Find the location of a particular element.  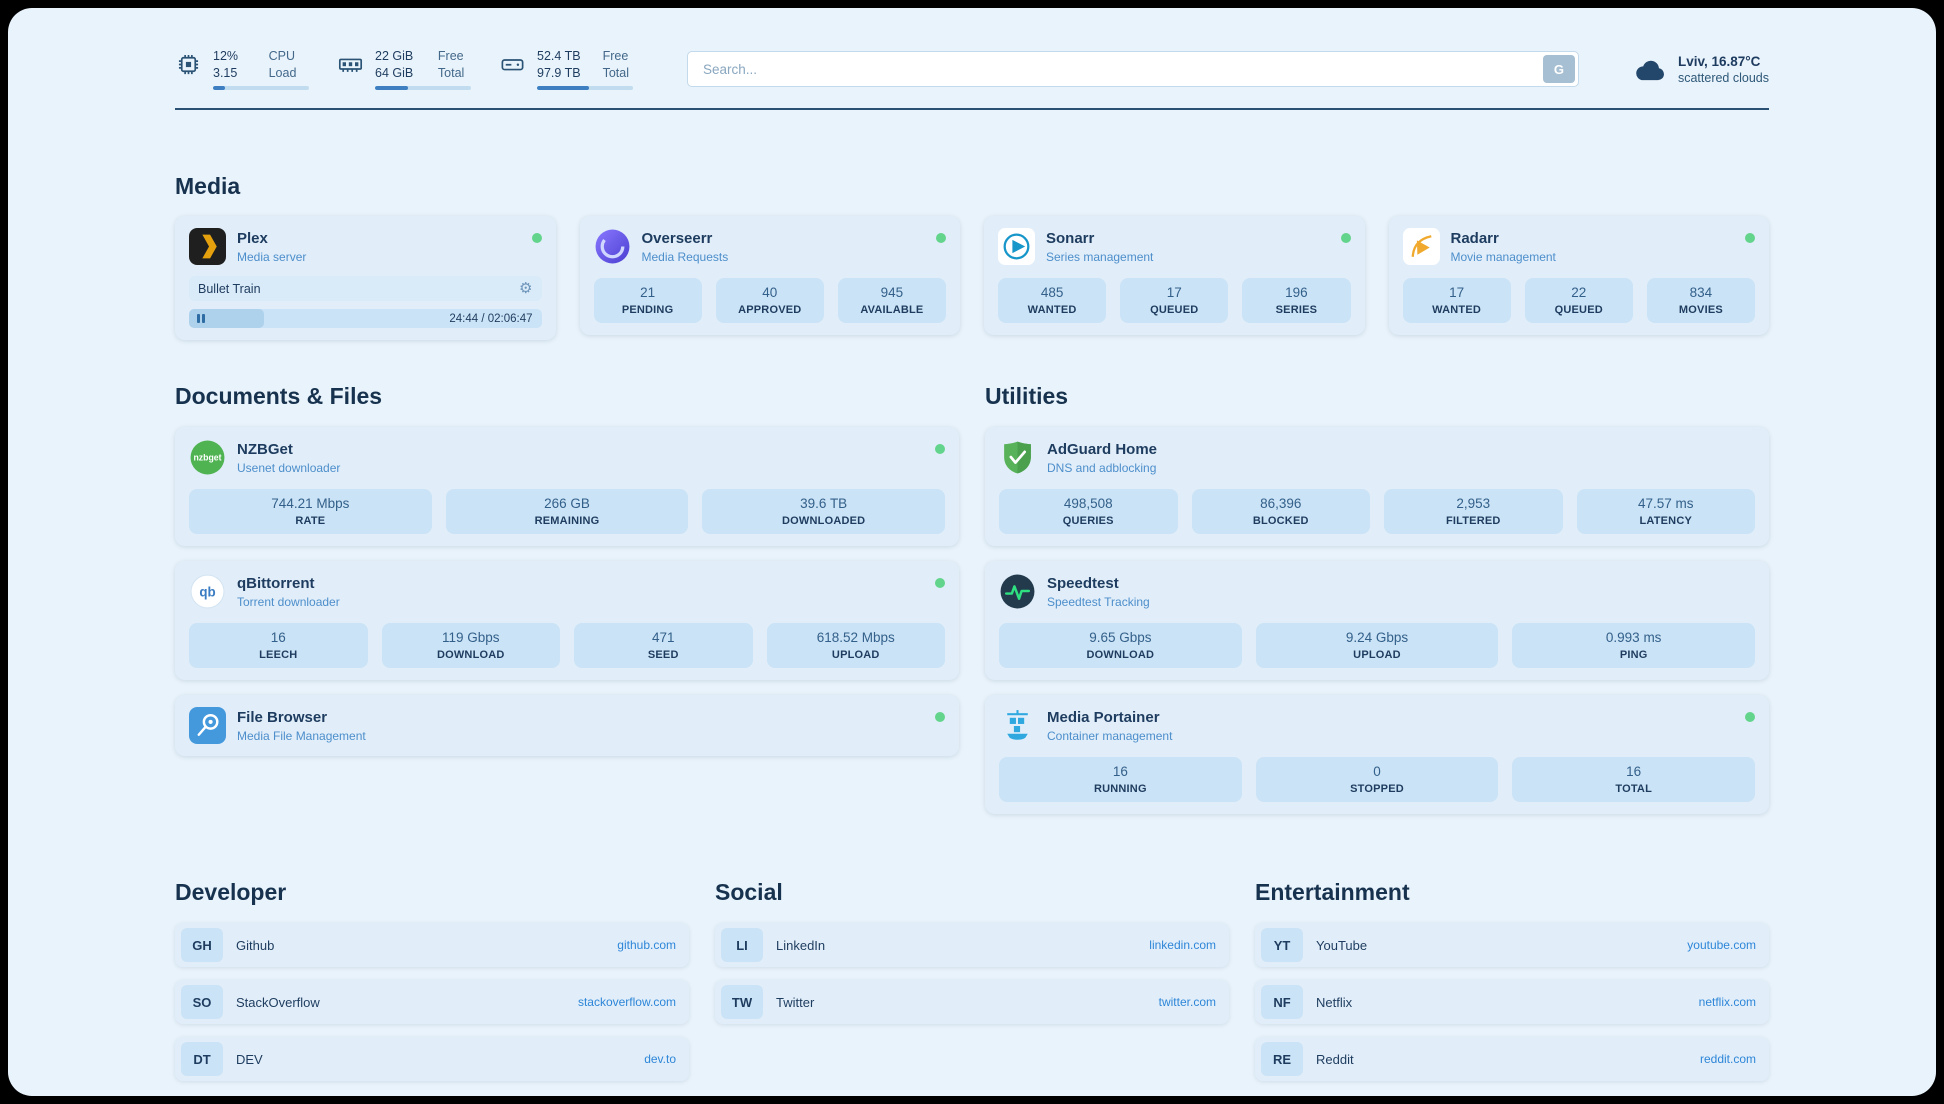

stat-value: 47.57 ms is located at coordinates (1665, 503).